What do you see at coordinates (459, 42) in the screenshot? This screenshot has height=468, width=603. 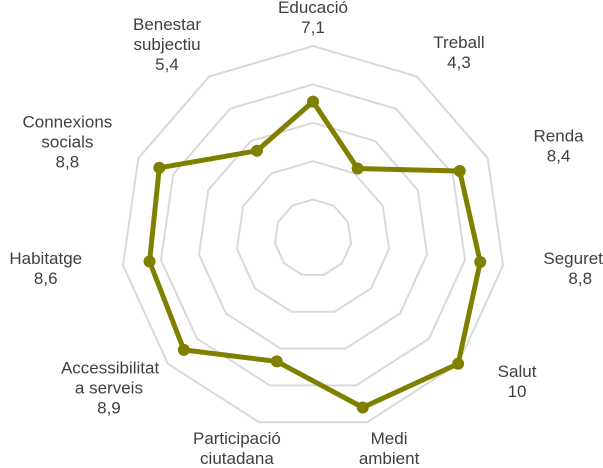 I see `category-label: Treball` at bounding box center [459, 42].